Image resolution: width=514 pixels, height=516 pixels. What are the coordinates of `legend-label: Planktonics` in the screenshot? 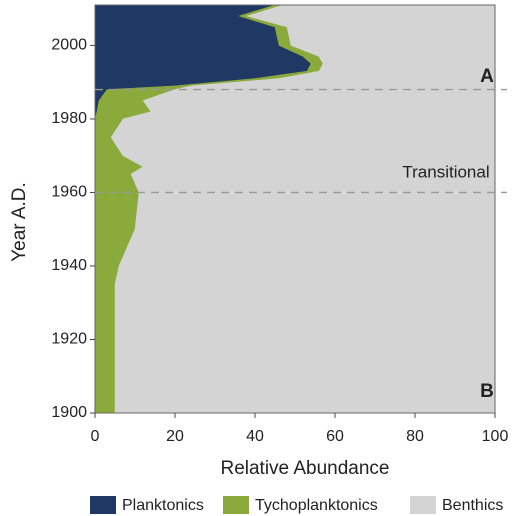 It's located at (163, 505).